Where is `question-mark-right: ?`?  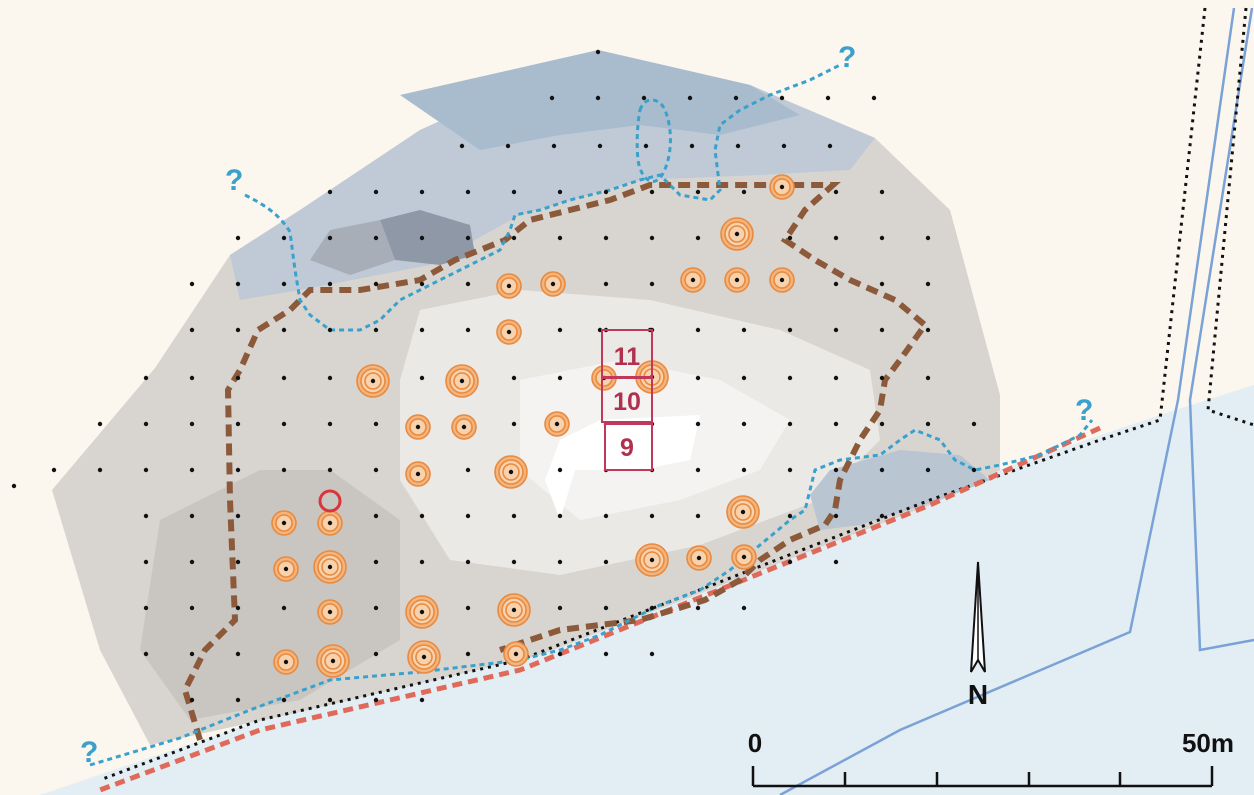 question-mark-right: ? is located at coordinates (1084, 410).